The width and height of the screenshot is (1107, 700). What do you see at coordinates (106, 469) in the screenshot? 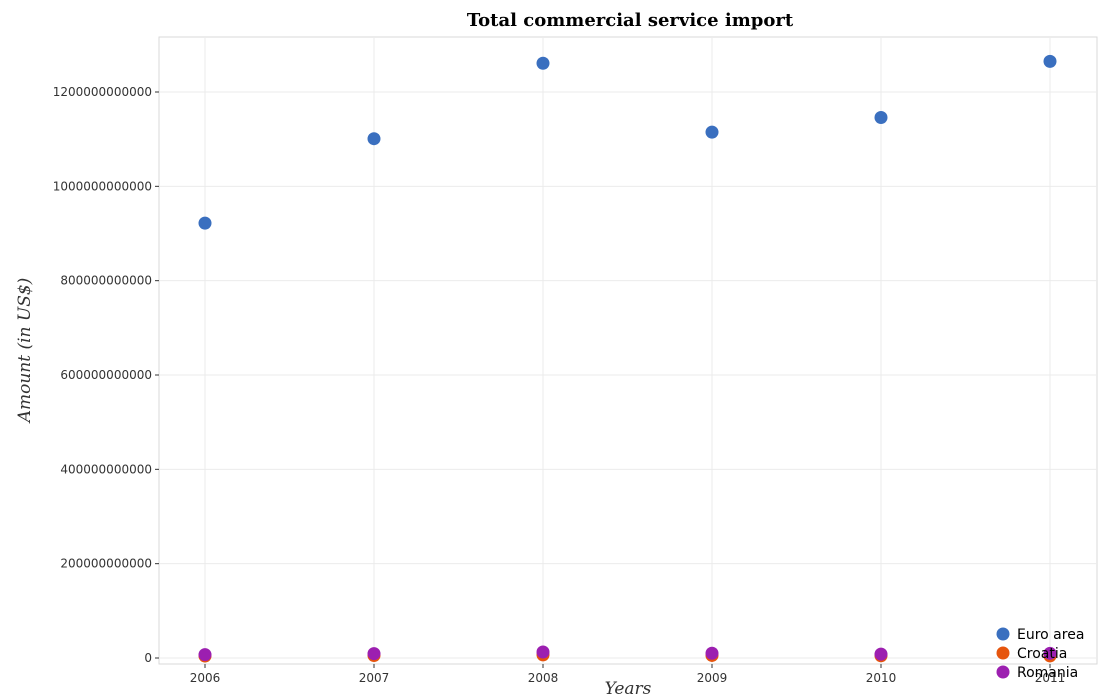
I see `y-tick-label: 400000000000` at bounding box center [106, 469].